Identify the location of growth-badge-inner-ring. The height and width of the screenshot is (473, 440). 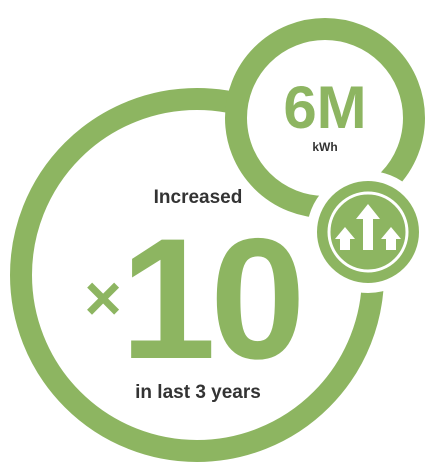
(368, 232).